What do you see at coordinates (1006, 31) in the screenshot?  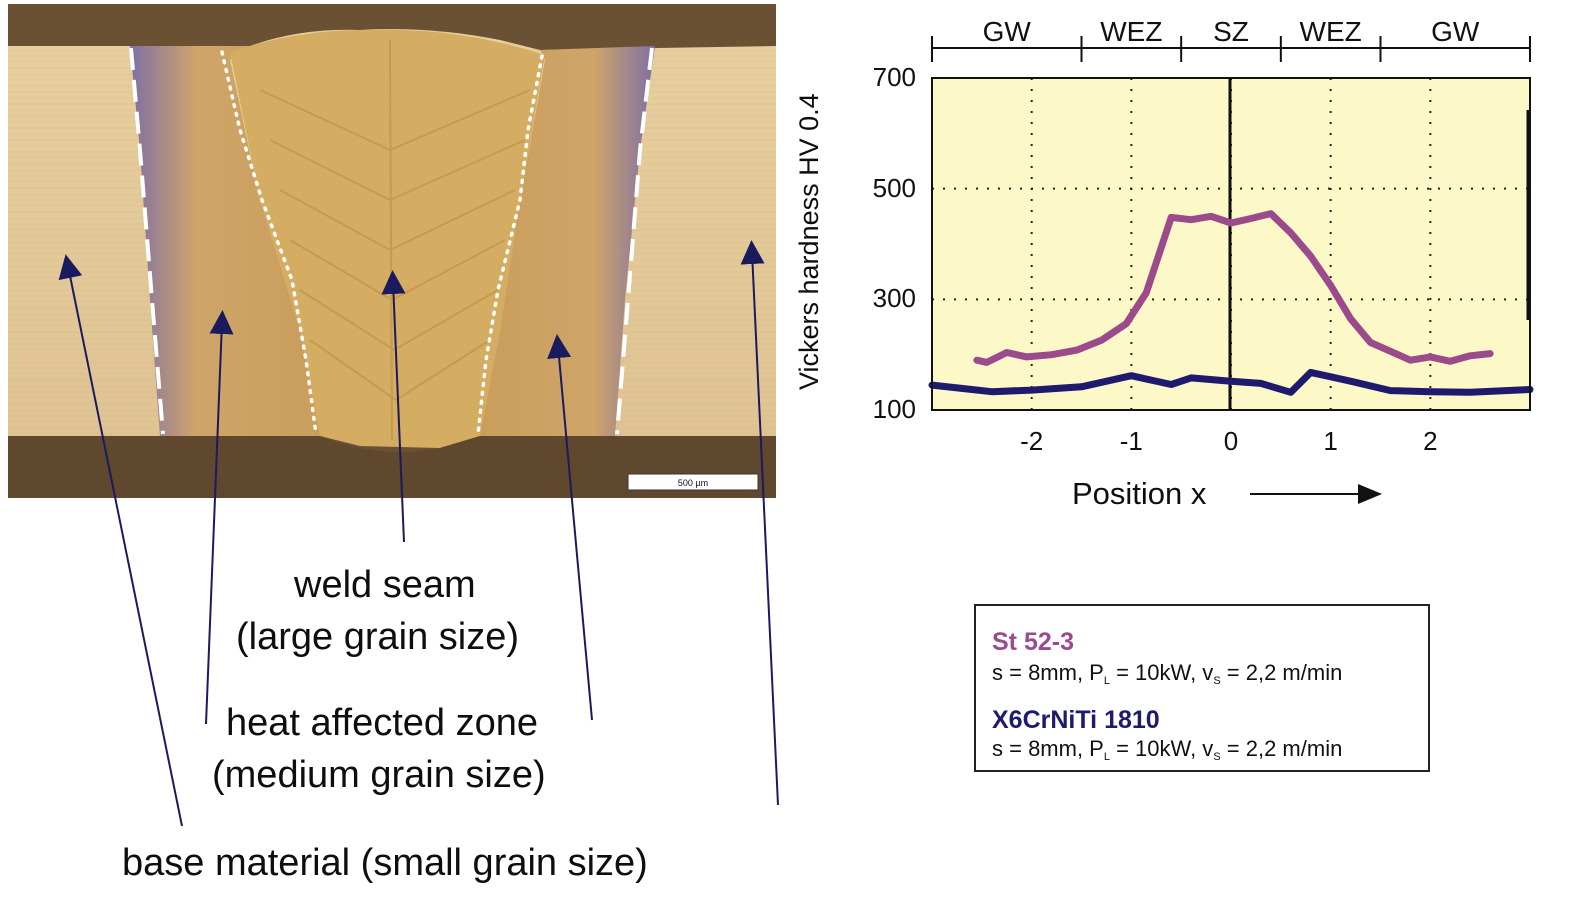 I see `zone-label-0: GW` at bounding box center [1006, 31].